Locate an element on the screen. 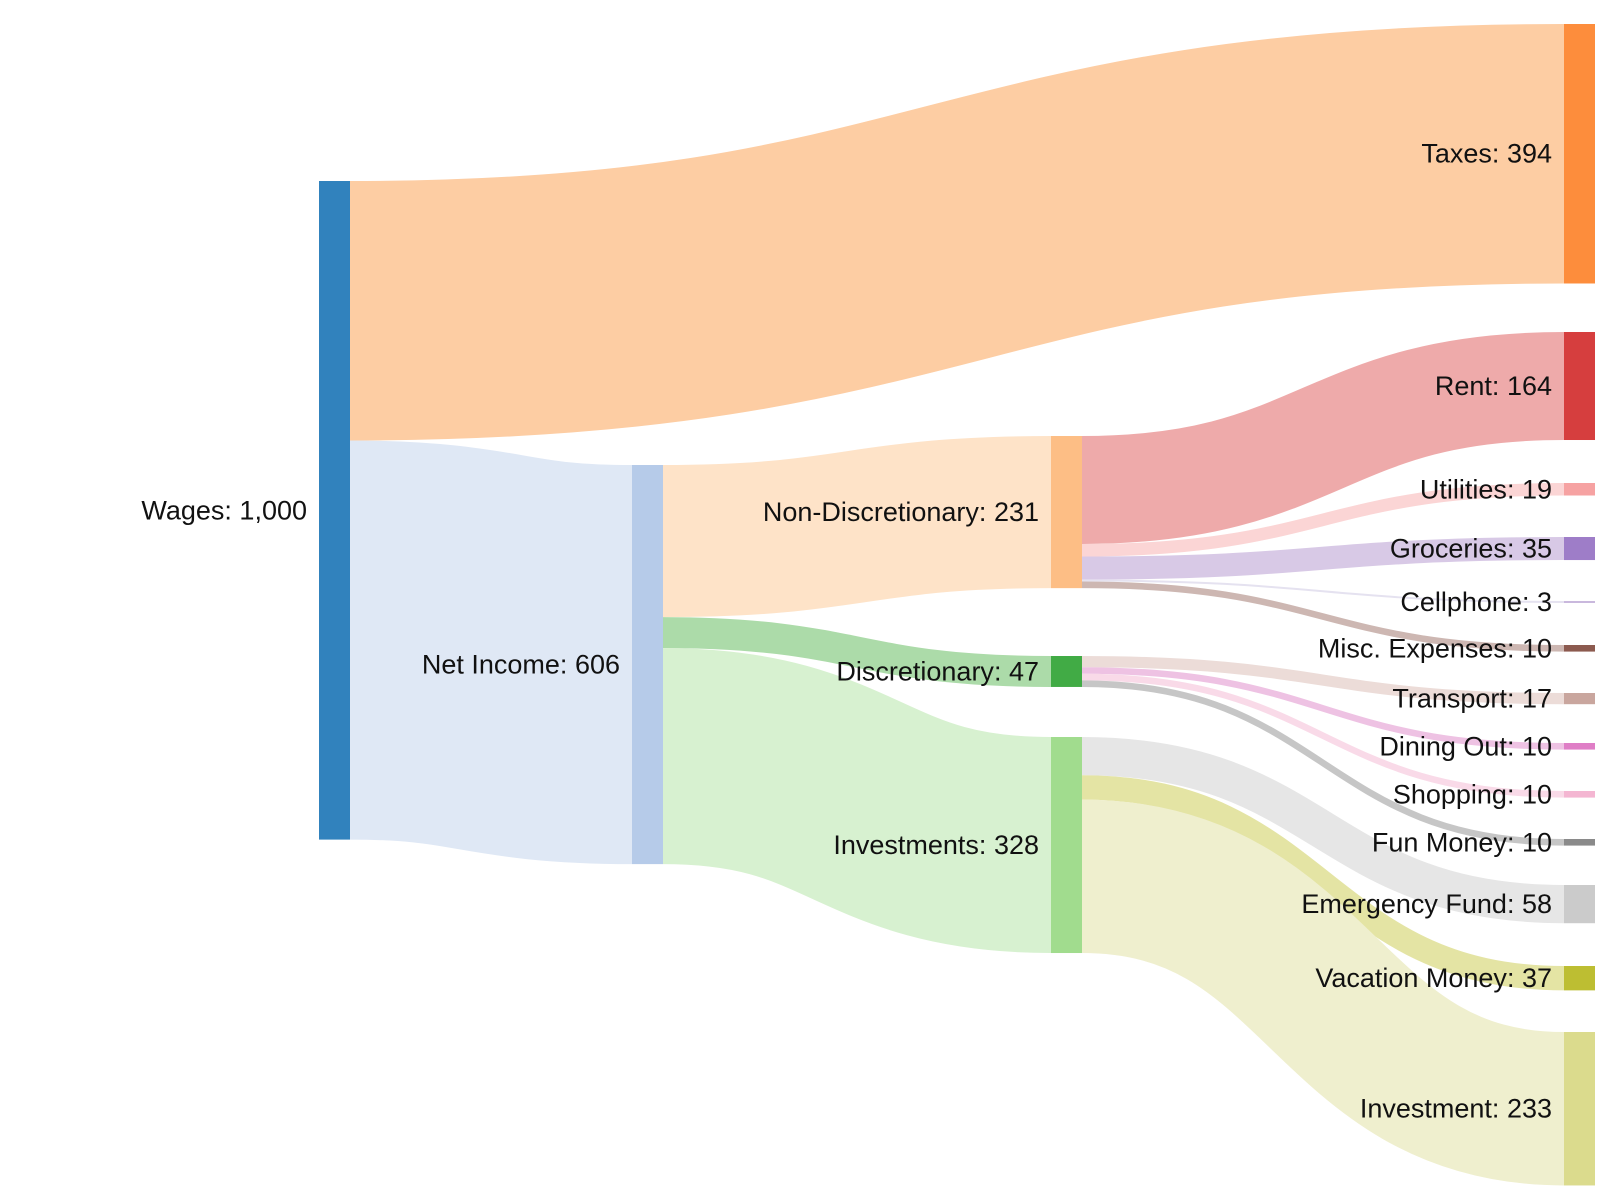 The width and height of the screenshot is (1600, 1200). node-label-name: Wages is located at coordinates (182, 510).